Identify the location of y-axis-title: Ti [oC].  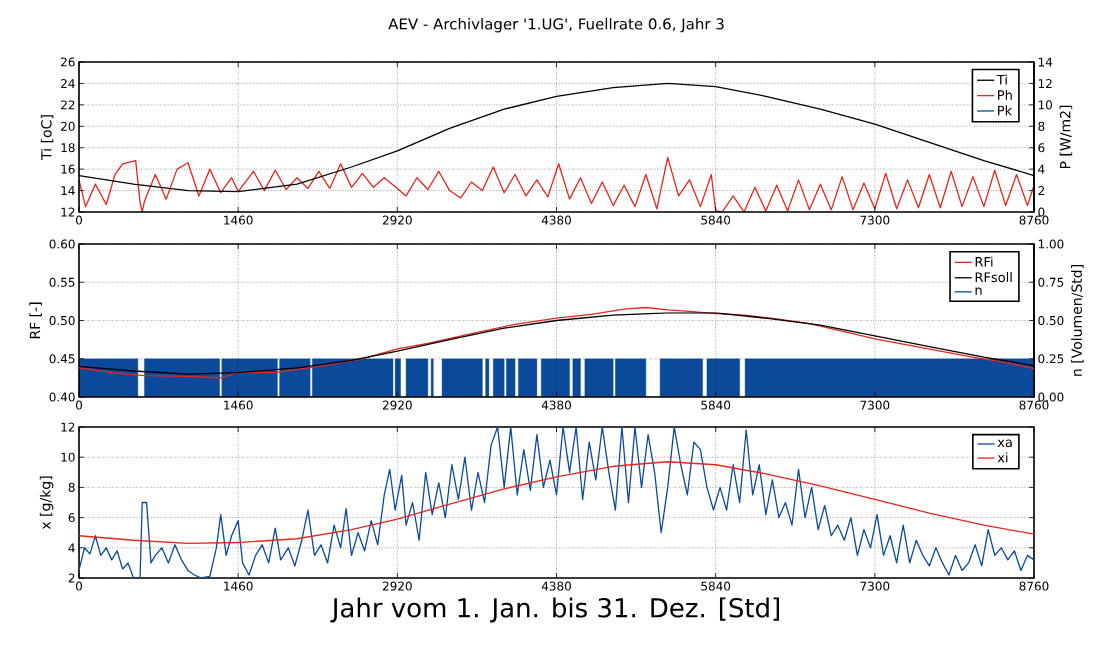
(47, 137).